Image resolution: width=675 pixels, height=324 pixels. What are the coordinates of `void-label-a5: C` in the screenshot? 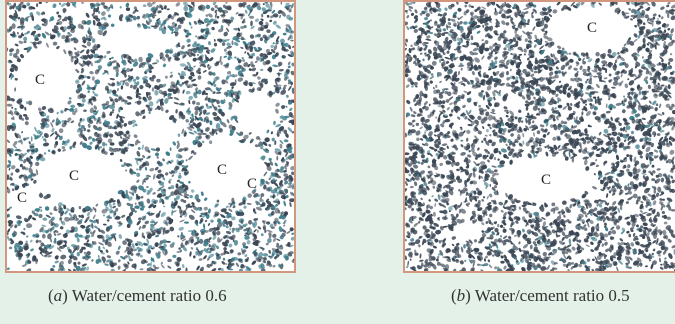 It's located at (22, 198).